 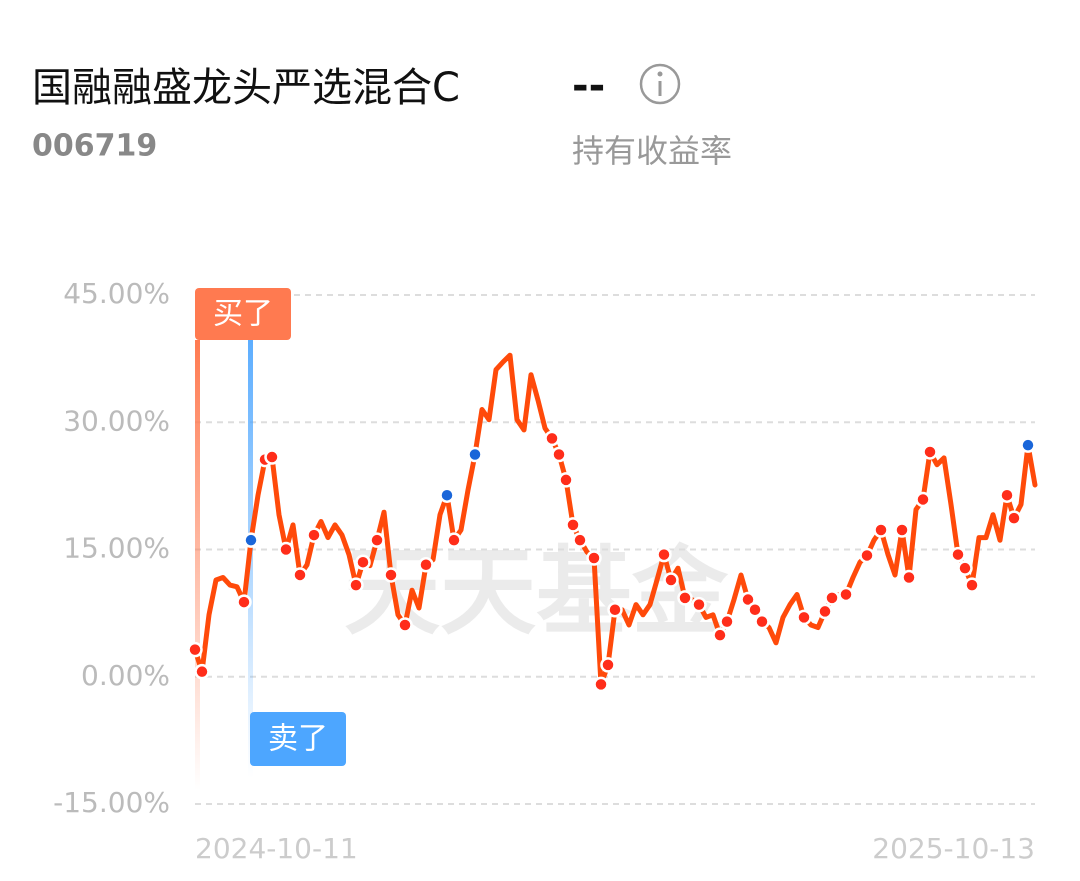 What do you see at coordinates (111, 802) in the screenshot?
I see `y-tick-label: -15.00%` at bounding box center [111, 802].